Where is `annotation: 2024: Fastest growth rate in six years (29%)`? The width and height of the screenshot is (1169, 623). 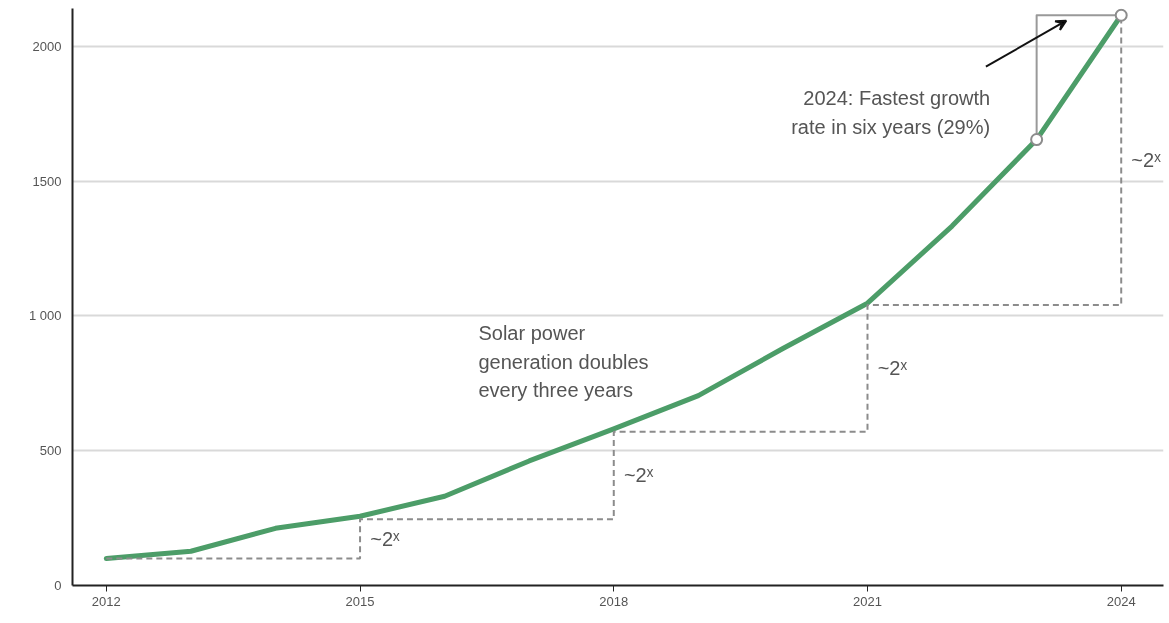
annotation: 2024: Fastest growth rate in six years (29%) is located at coordinates (891, 112).